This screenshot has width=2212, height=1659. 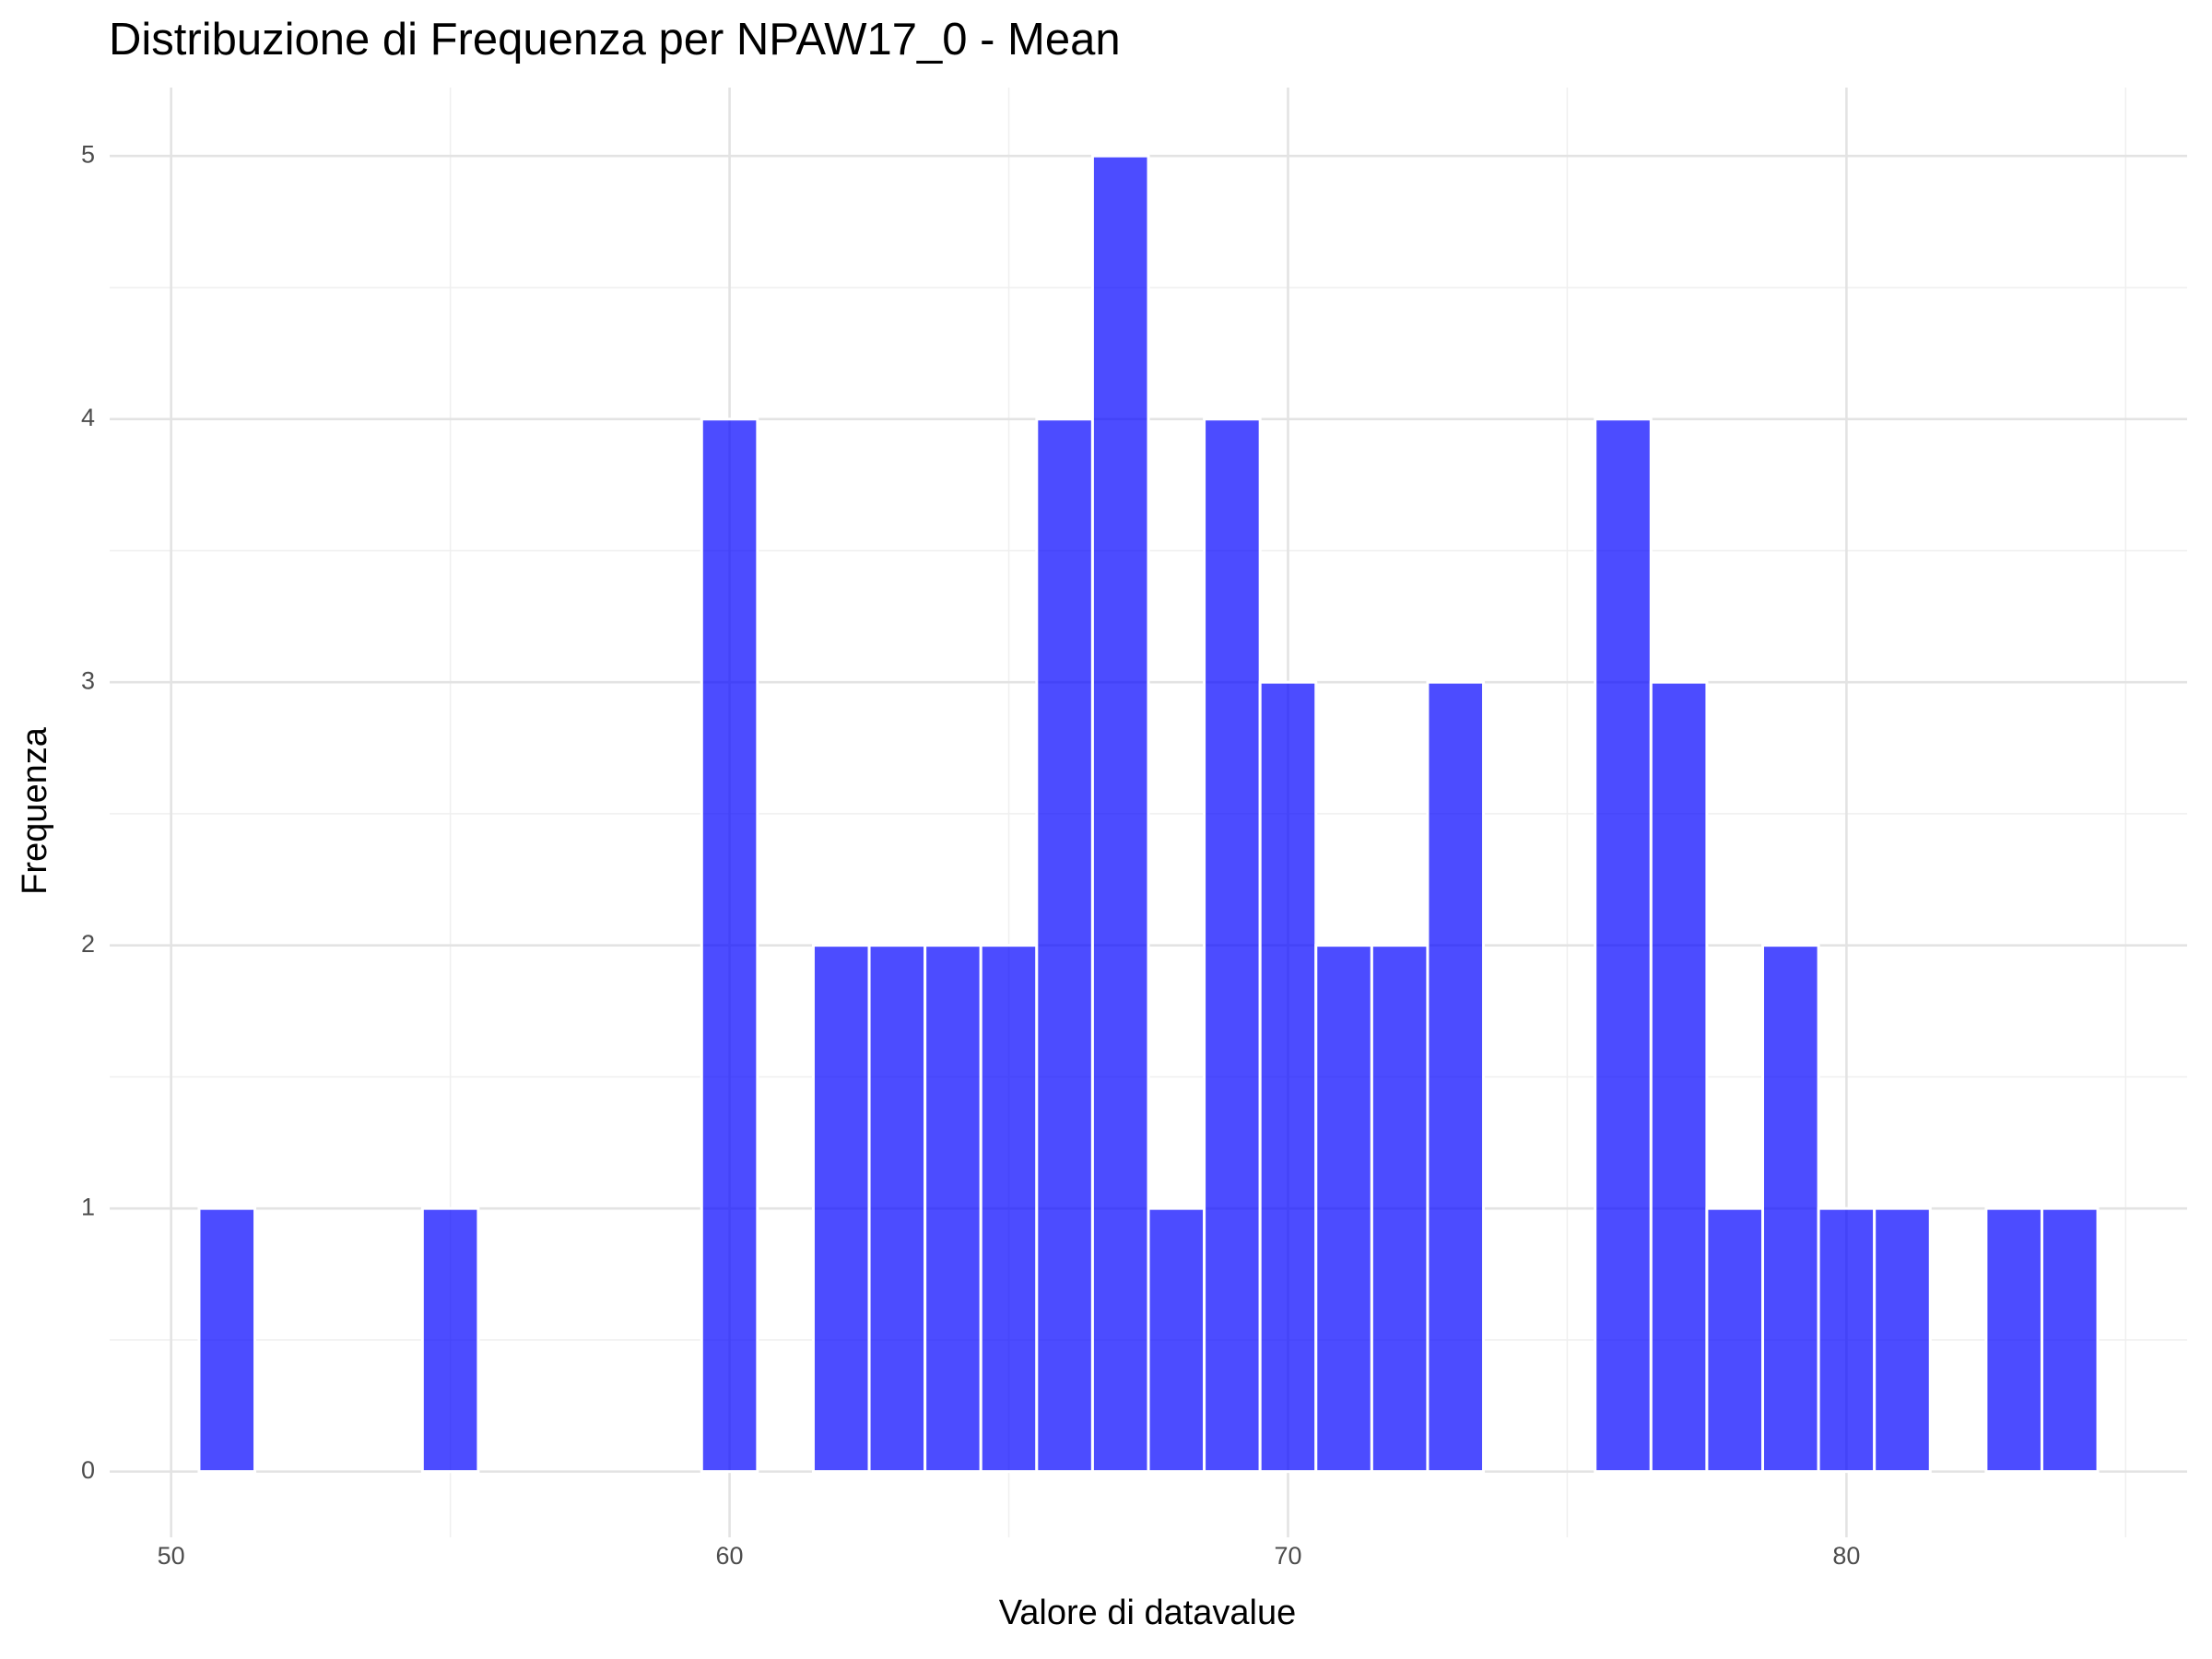 What do you see at coordinates (35, 810) in the screenshot?
I see `y-axis-label: Frequenza` at bounding box center [35, 810].